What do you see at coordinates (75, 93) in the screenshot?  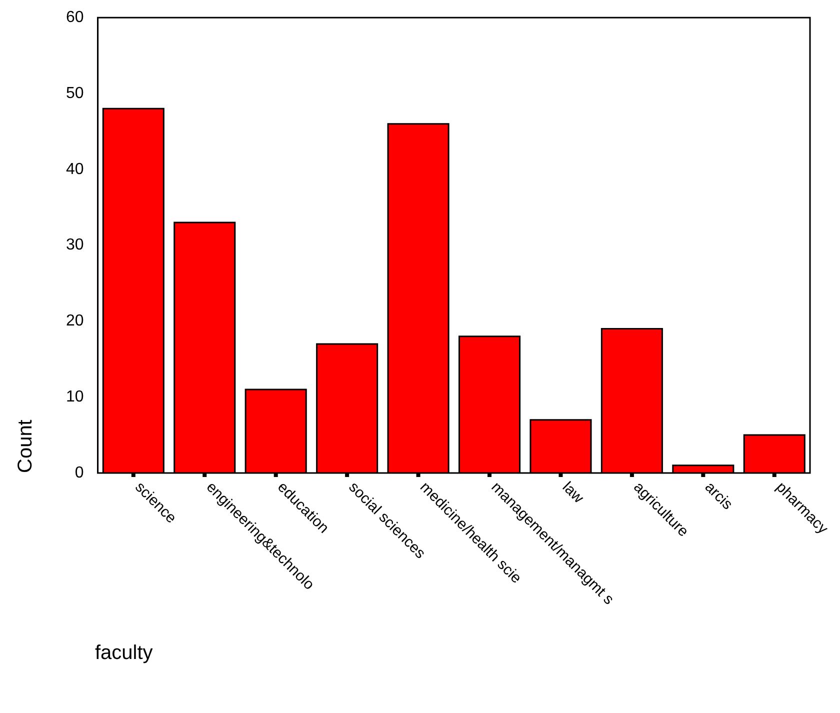 I see `y-tick-label: 50` at bounding box center [75, 93].